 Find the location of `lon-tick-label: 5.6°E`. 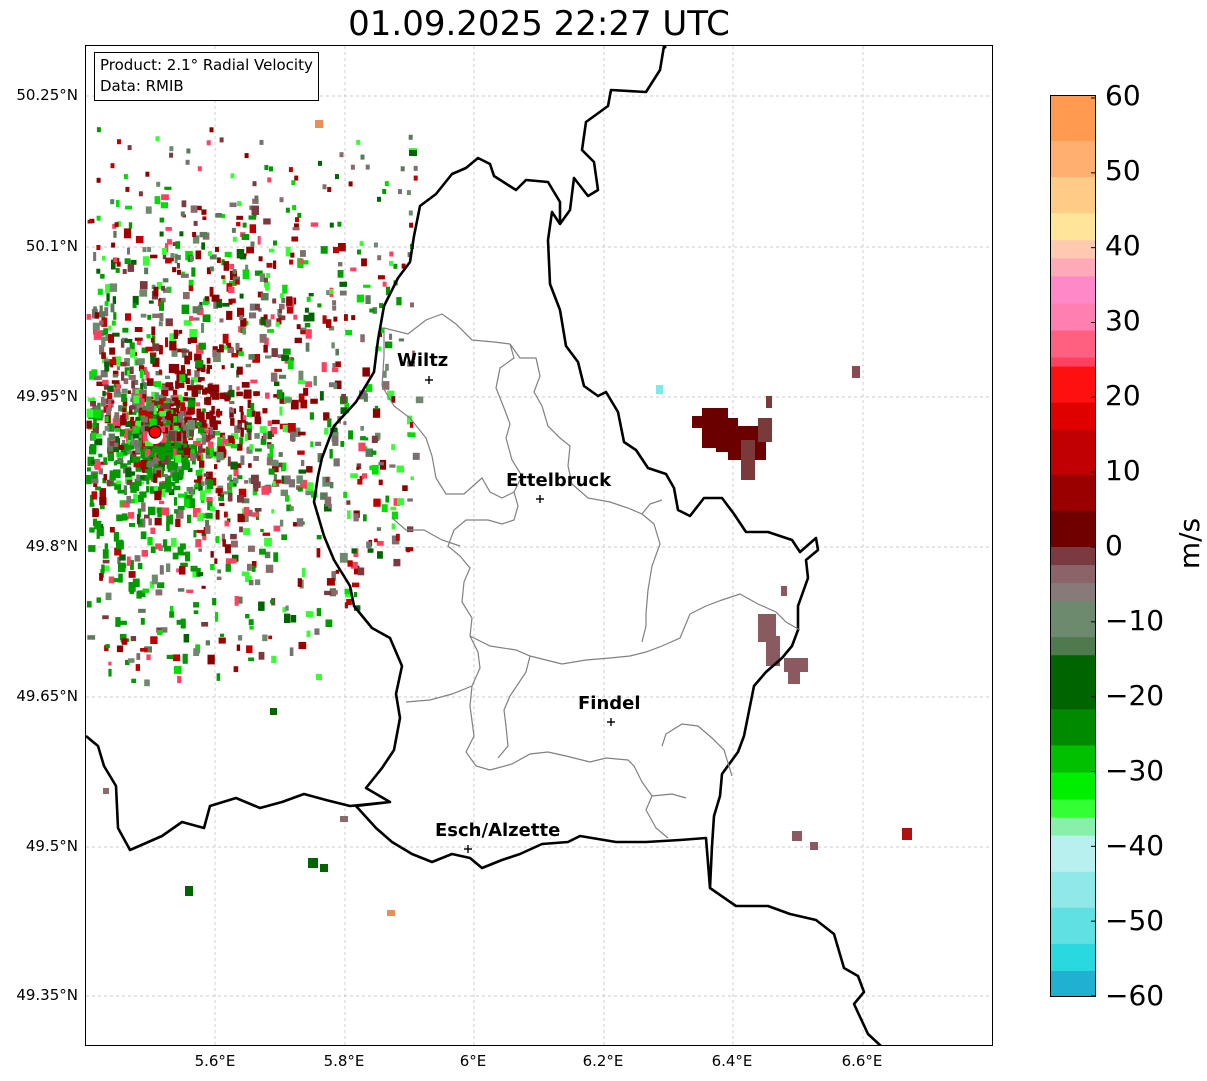

lon-tick-label: 5.6°E is located at coordinates (215, 1061).